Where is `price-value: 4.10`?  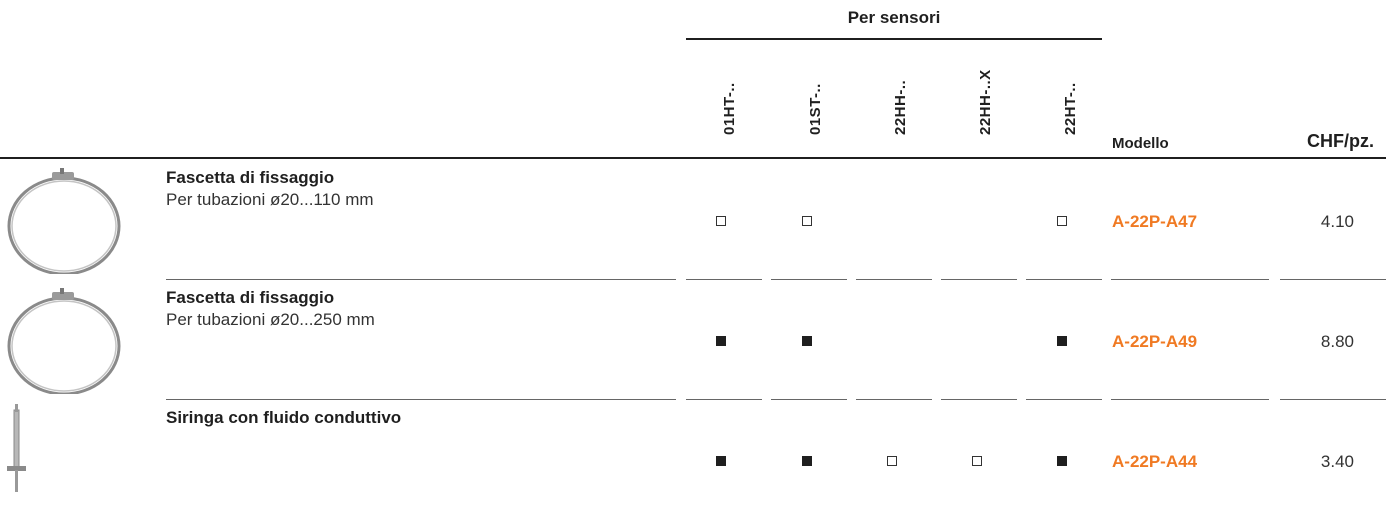
price-value: 4.10 is located at coordinates (1337, 221).